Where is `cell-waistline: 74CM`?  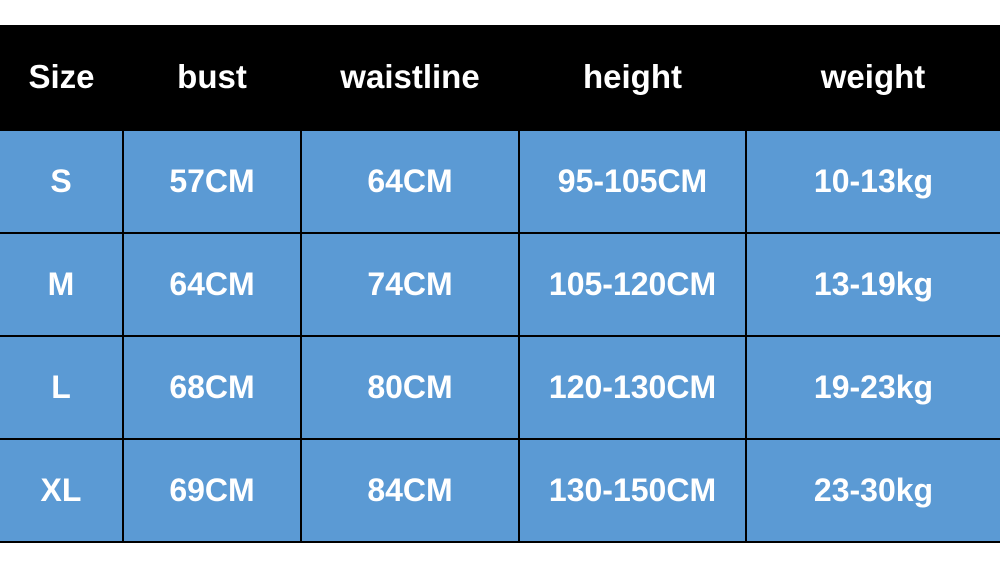
cell-waistline: 74CM is located at coordinates (410, 284).